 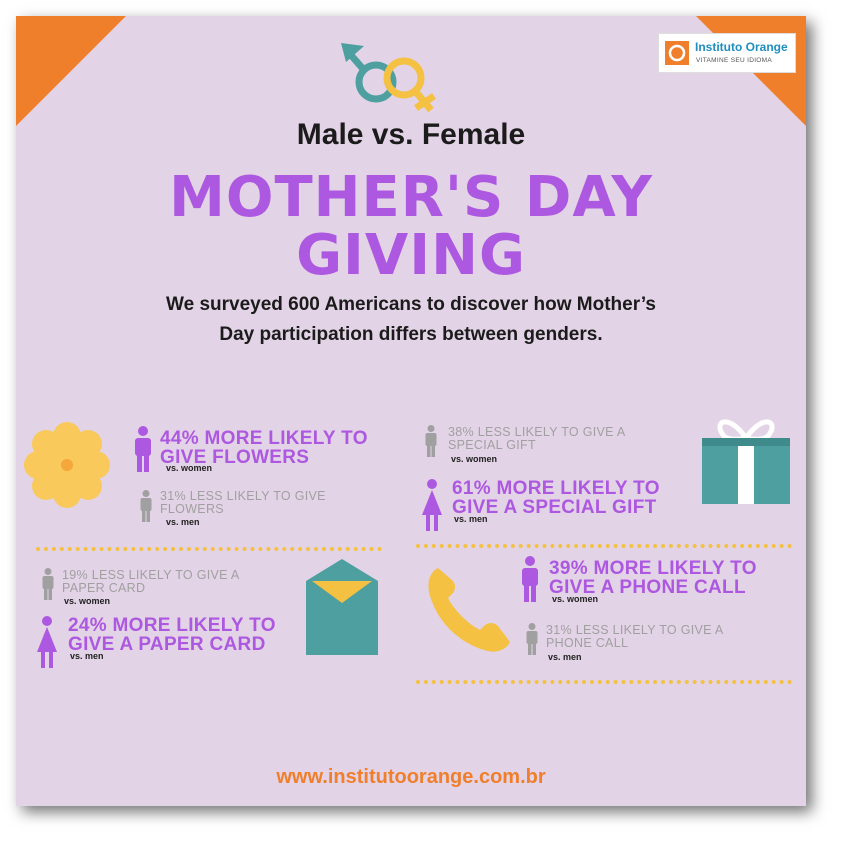 I want to click on call-secondary-line-2: PHONE CALL, so click(x=587, y=643).